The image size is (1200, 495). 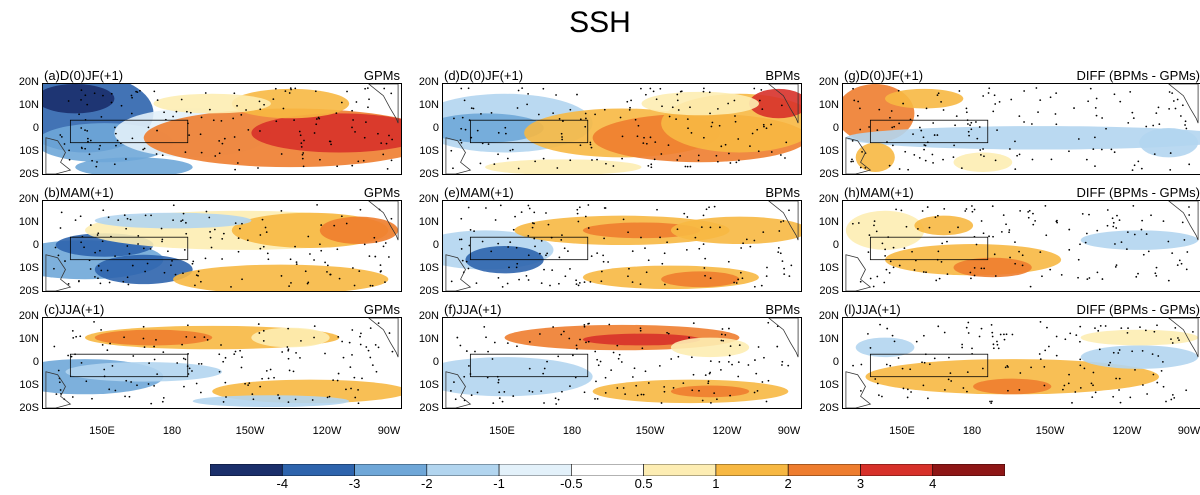 I want to click on panel-label: (l)JJA(+1), so click(x=872, y=309).